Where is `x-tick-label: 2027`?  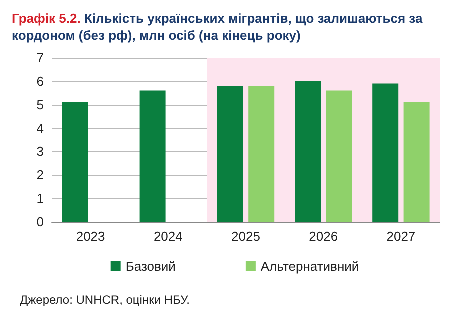 x-tick-label: 2027 is located at coordinates (401, 236).